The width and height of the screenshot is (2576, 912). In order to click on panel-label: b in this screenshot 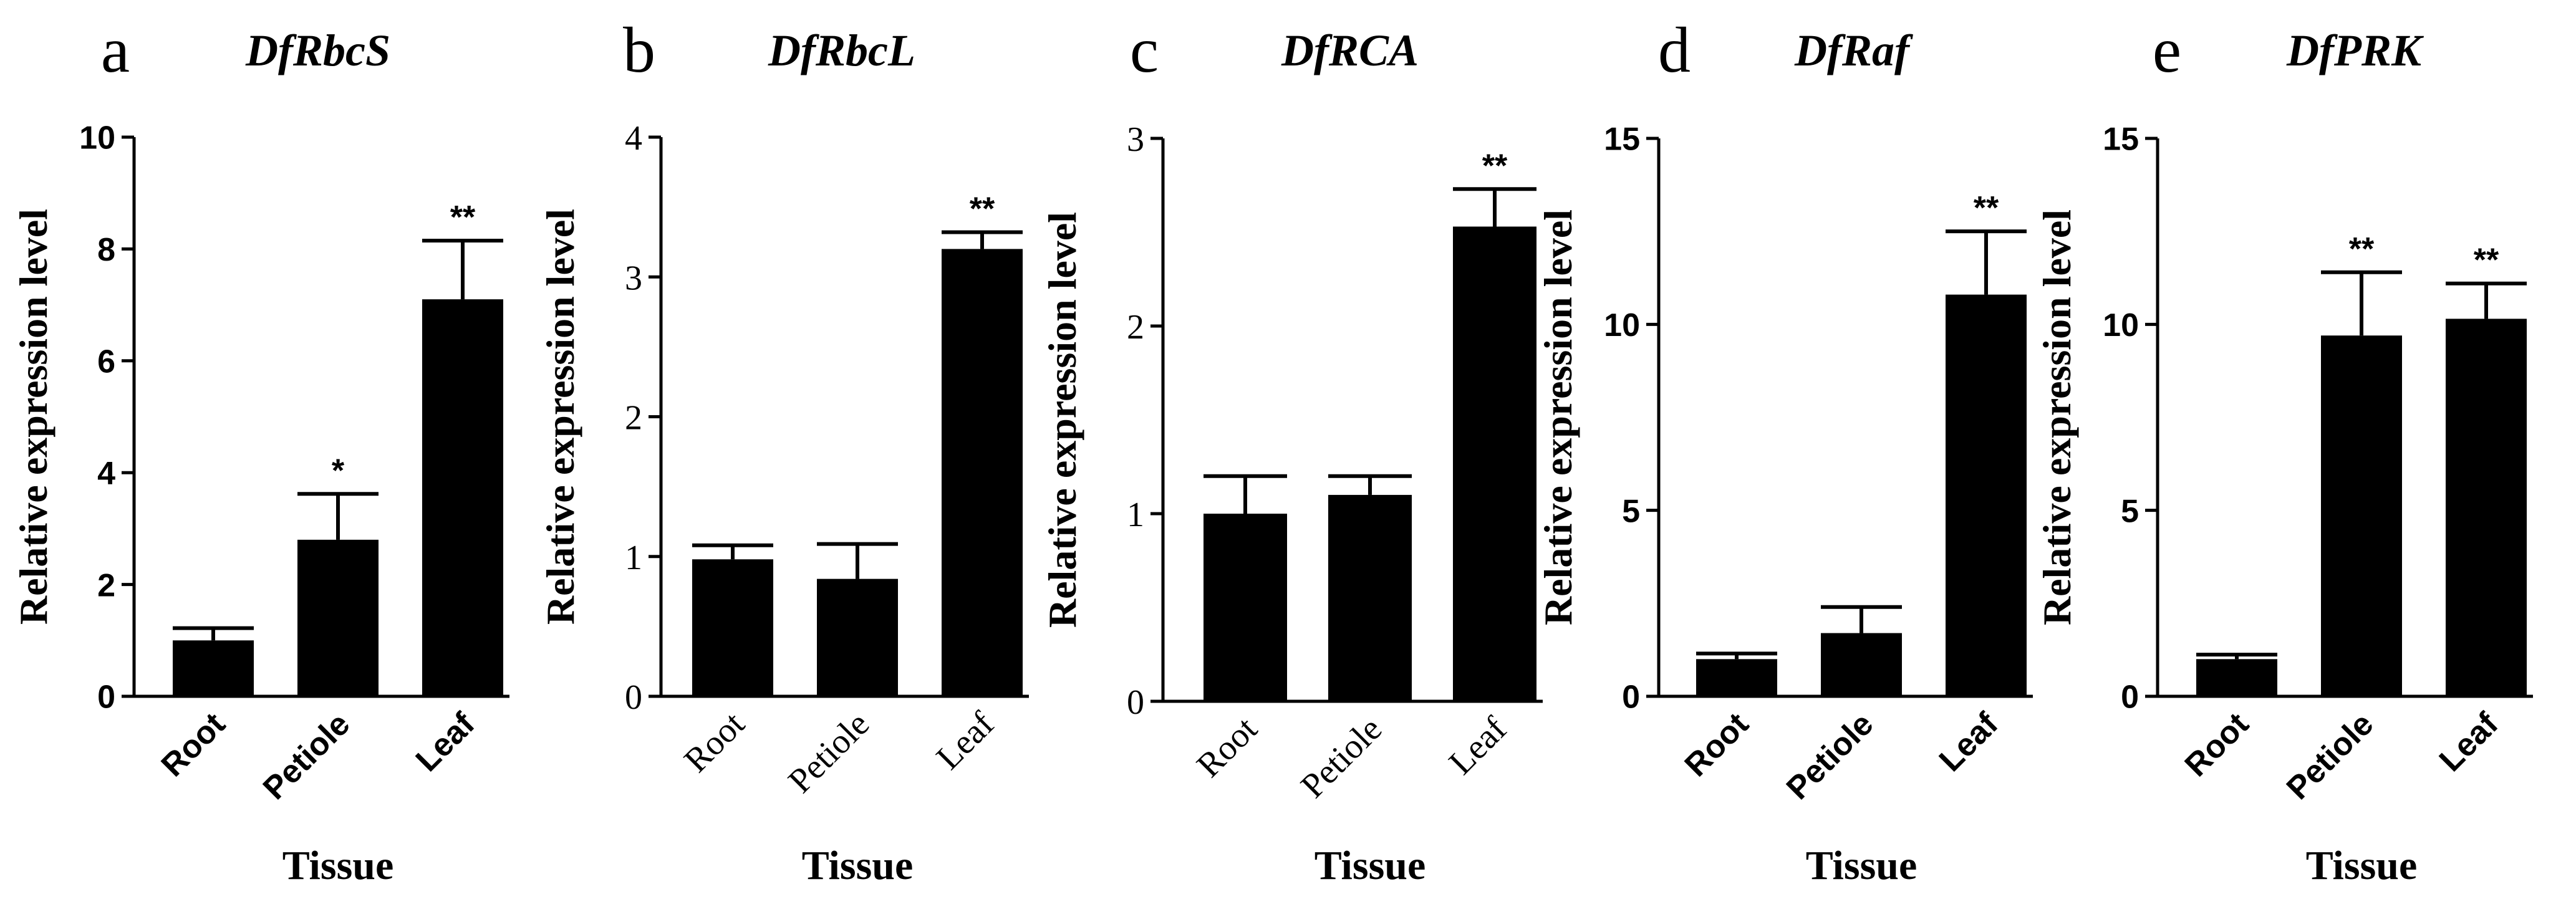, I will do `click(639, 50)`.